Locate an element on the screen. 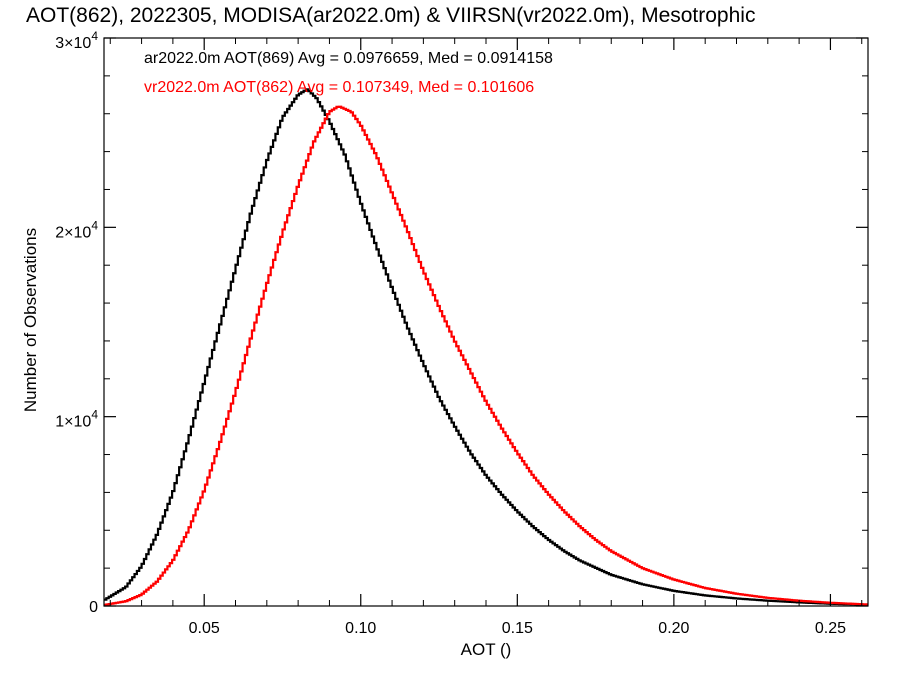 The height and width of the screenshot is (675, 900). y-tick-label: 1×10⁴ is located at coordinates (76, 419).